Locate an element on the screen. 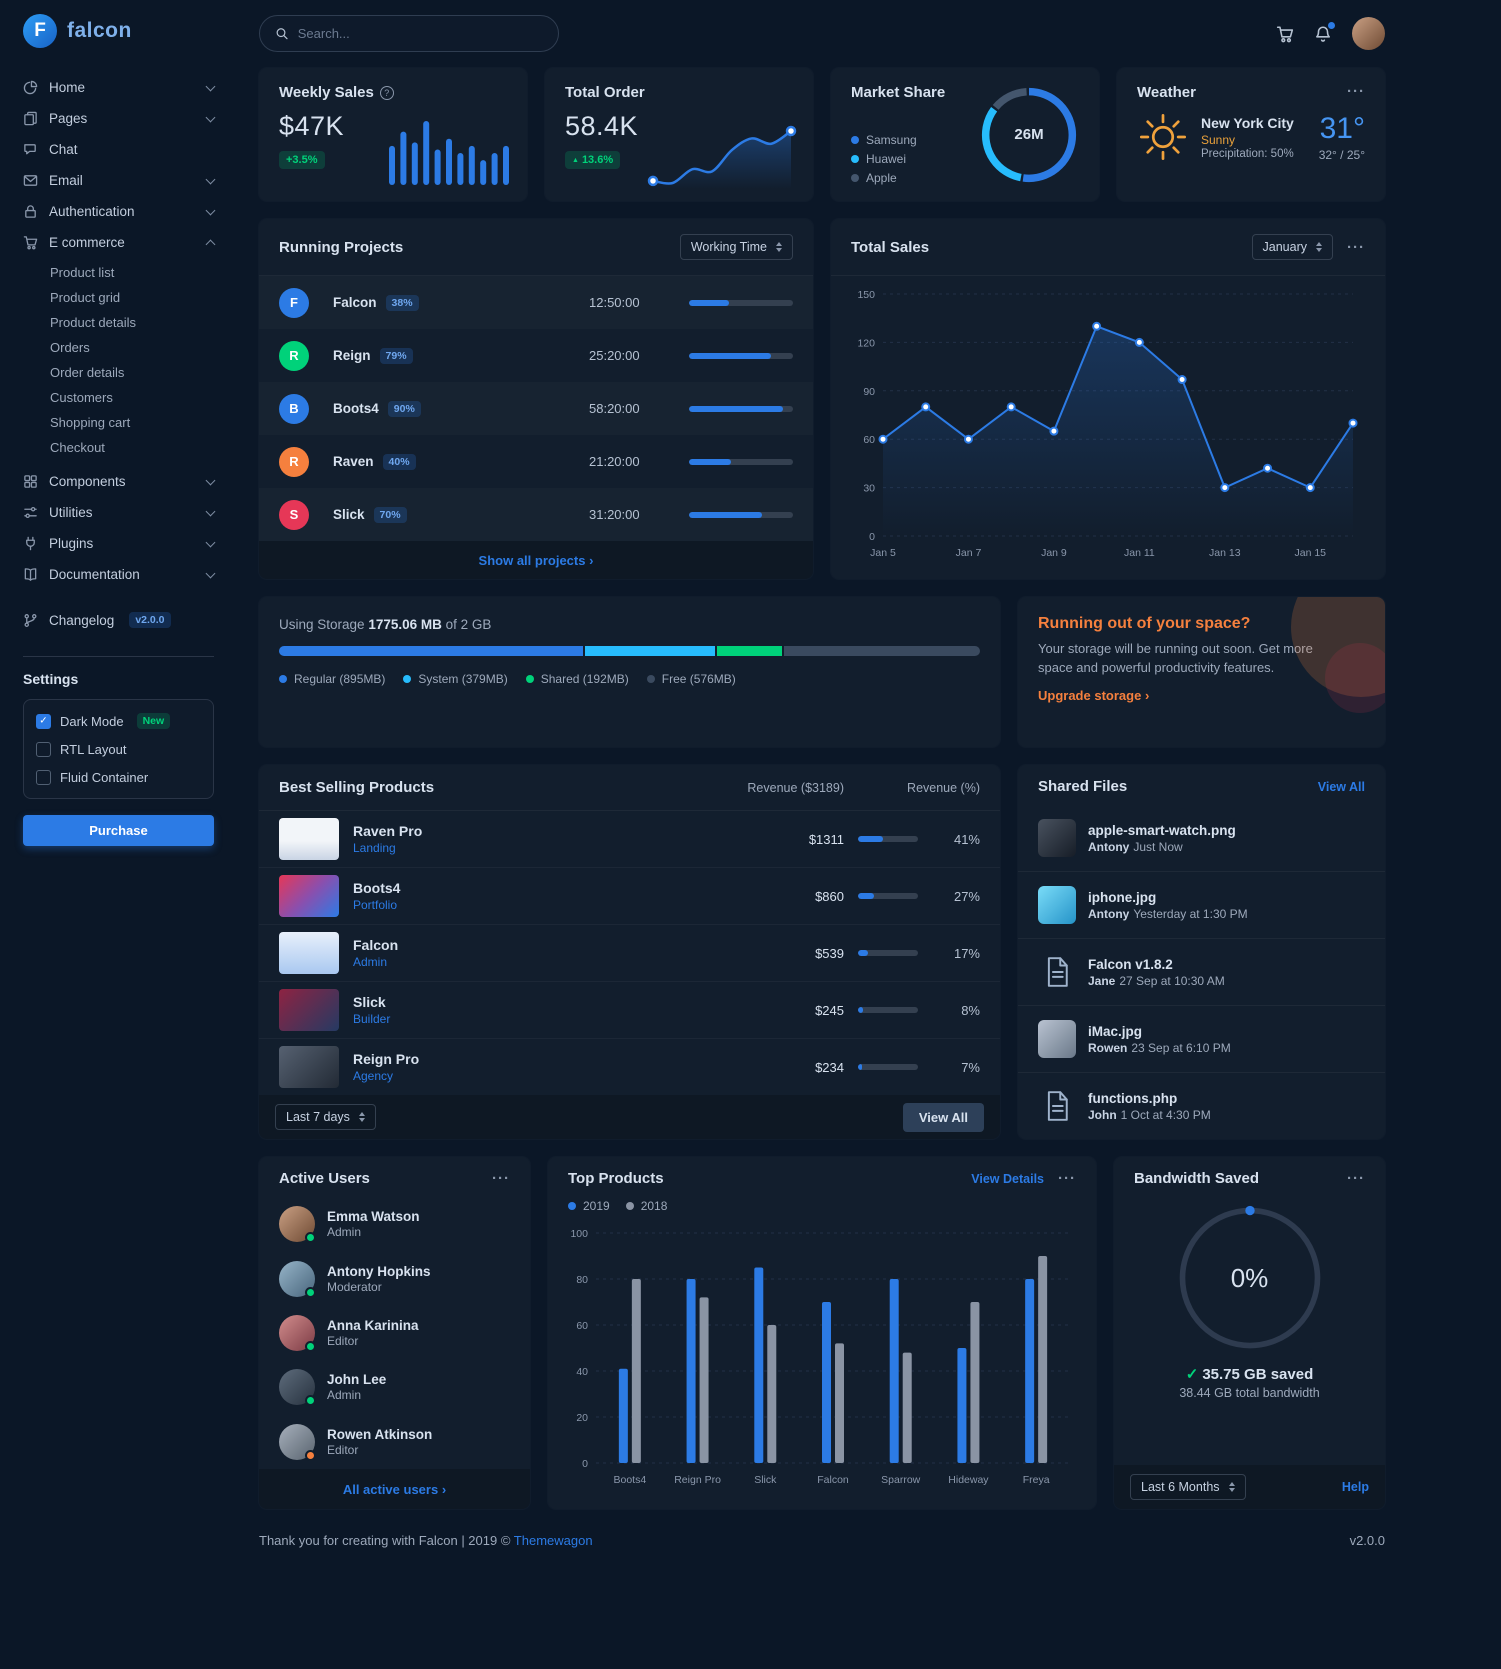 The image size is (1501, 1669). sidebar-item: Documentation is located at coordinates (119, 574).